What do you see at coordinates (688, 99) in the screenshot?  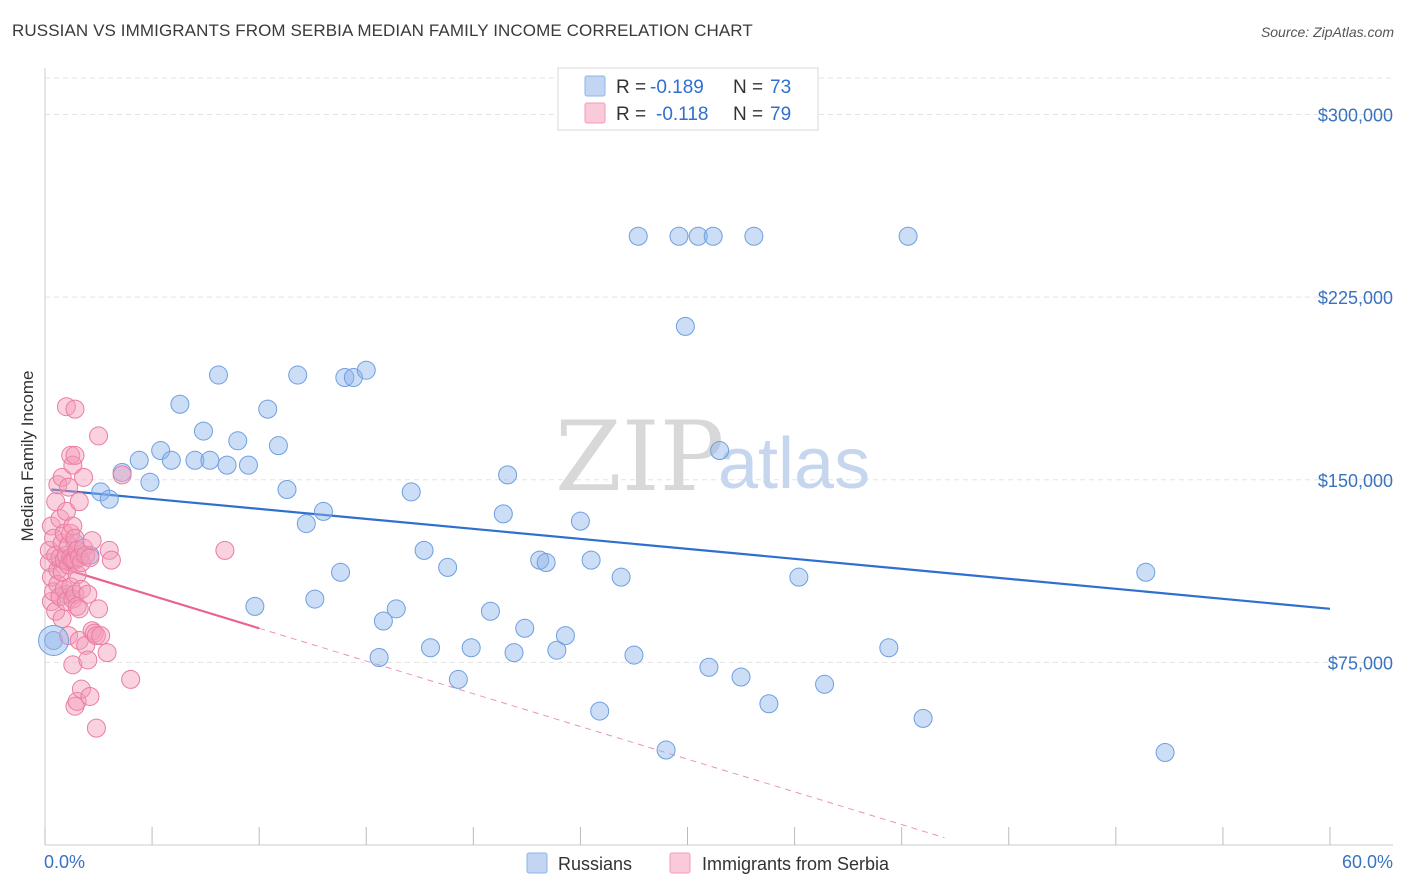 I see `correlation-legend: R = -0.189 N = 73 R = -0.118 N = 79` at bounding box center [688, 99].